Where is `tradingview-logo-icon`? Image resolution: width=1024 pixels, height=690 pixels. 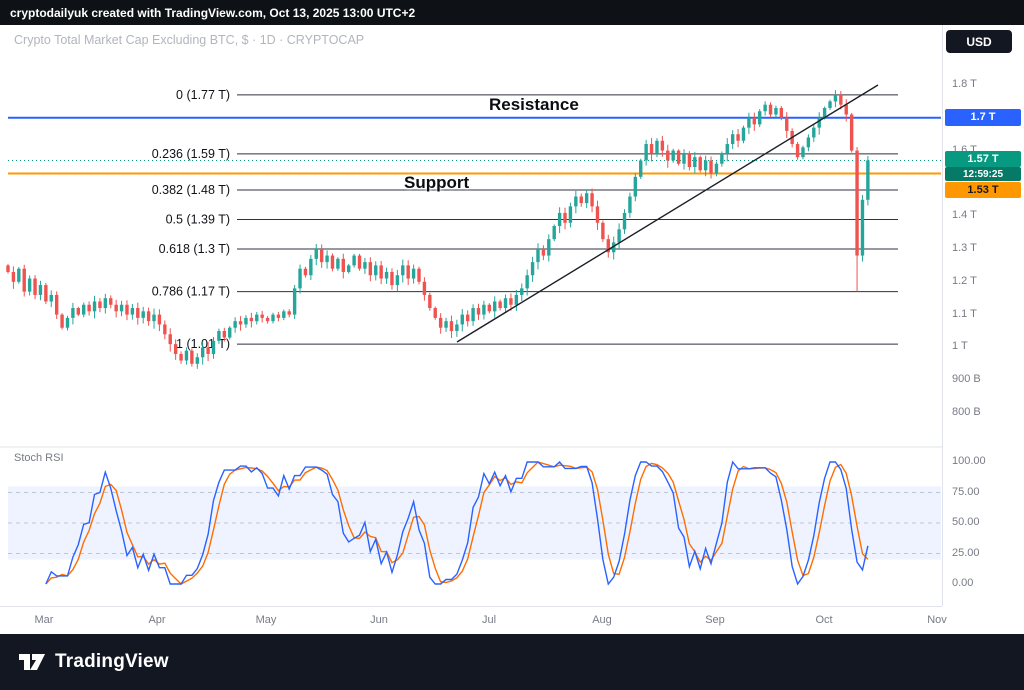 tradingview-logo-icon is located at coordinates (32, 662).